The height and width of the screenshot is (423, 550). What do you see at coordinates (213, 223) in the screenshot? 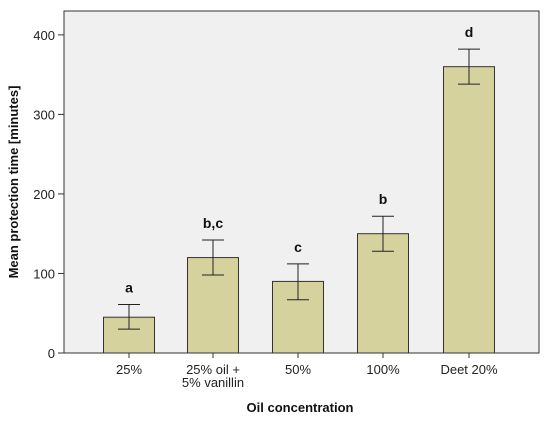
I see `significance-label: b,c` at bounding box center [213, 223].